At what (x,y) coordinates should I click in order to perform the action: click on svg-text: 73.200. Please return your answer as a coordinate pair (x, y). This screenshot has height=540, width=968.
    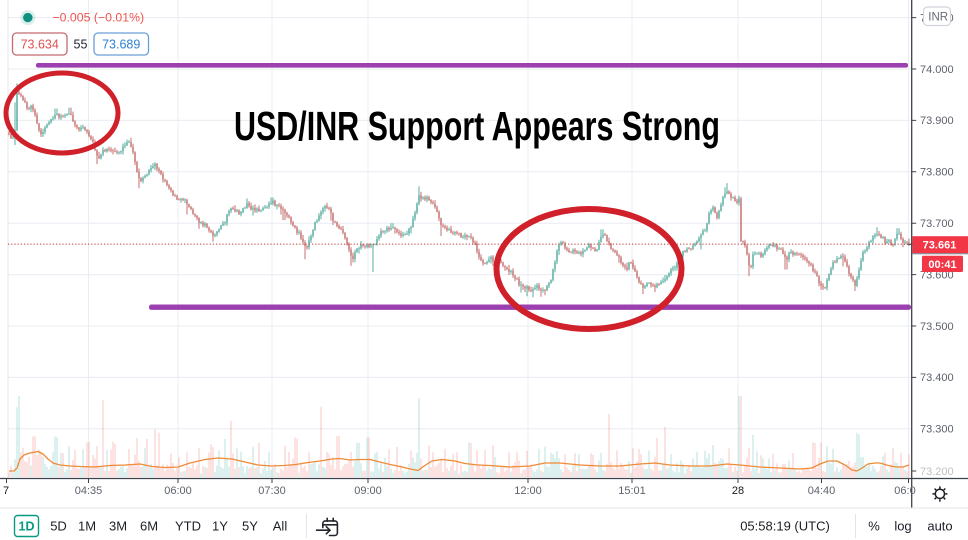
    Looking at the image, I should click on (937, 472).